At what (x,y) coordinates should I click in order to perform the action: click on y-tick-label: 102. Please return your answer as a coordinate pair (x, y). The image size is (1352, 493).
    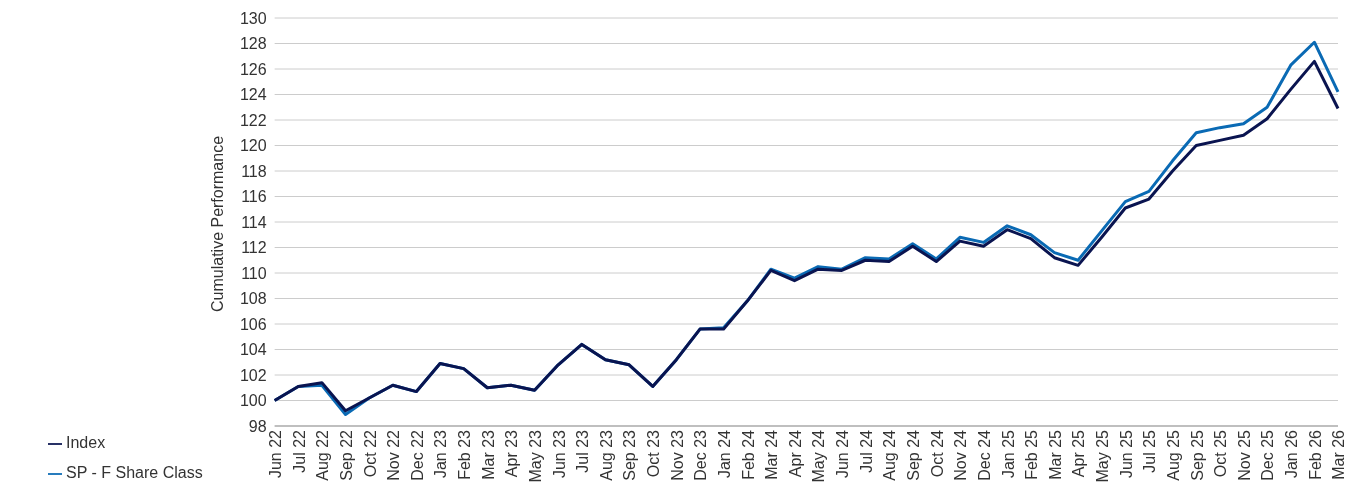
    Looking at the image, I should click on (253, 375).